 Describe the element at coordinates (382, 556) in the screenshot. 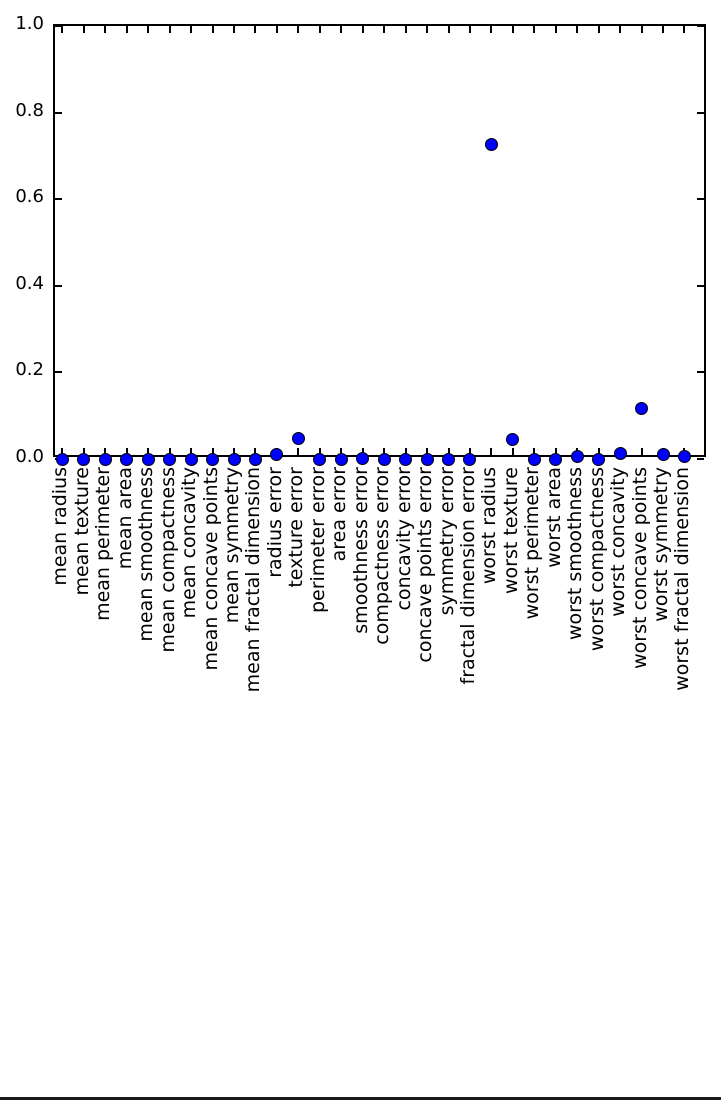

I see `x-tick-label: compactness error` at that location.